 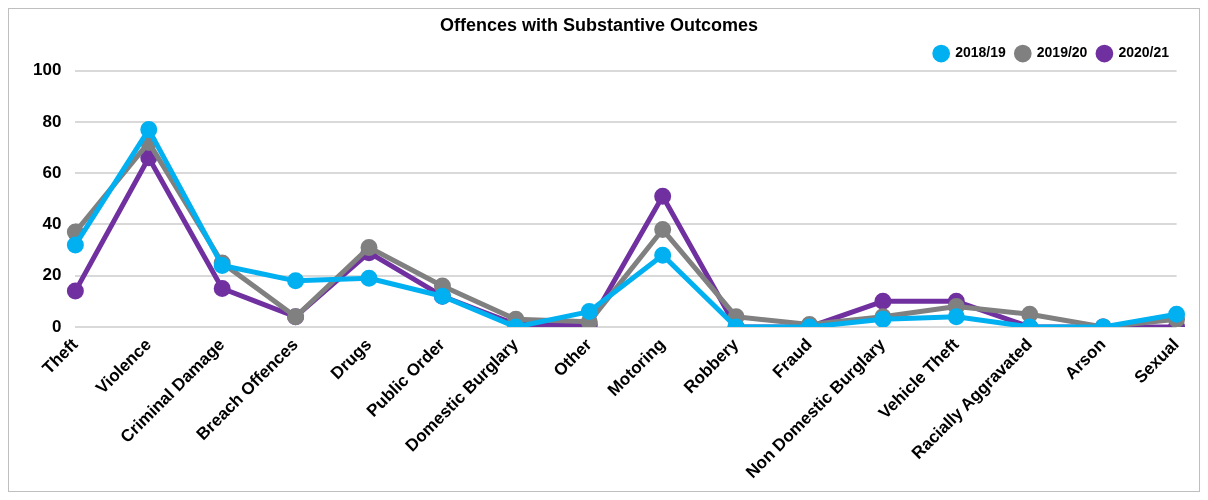 I want to click on legend-label: 2018/19, so click(x=980, y=52).